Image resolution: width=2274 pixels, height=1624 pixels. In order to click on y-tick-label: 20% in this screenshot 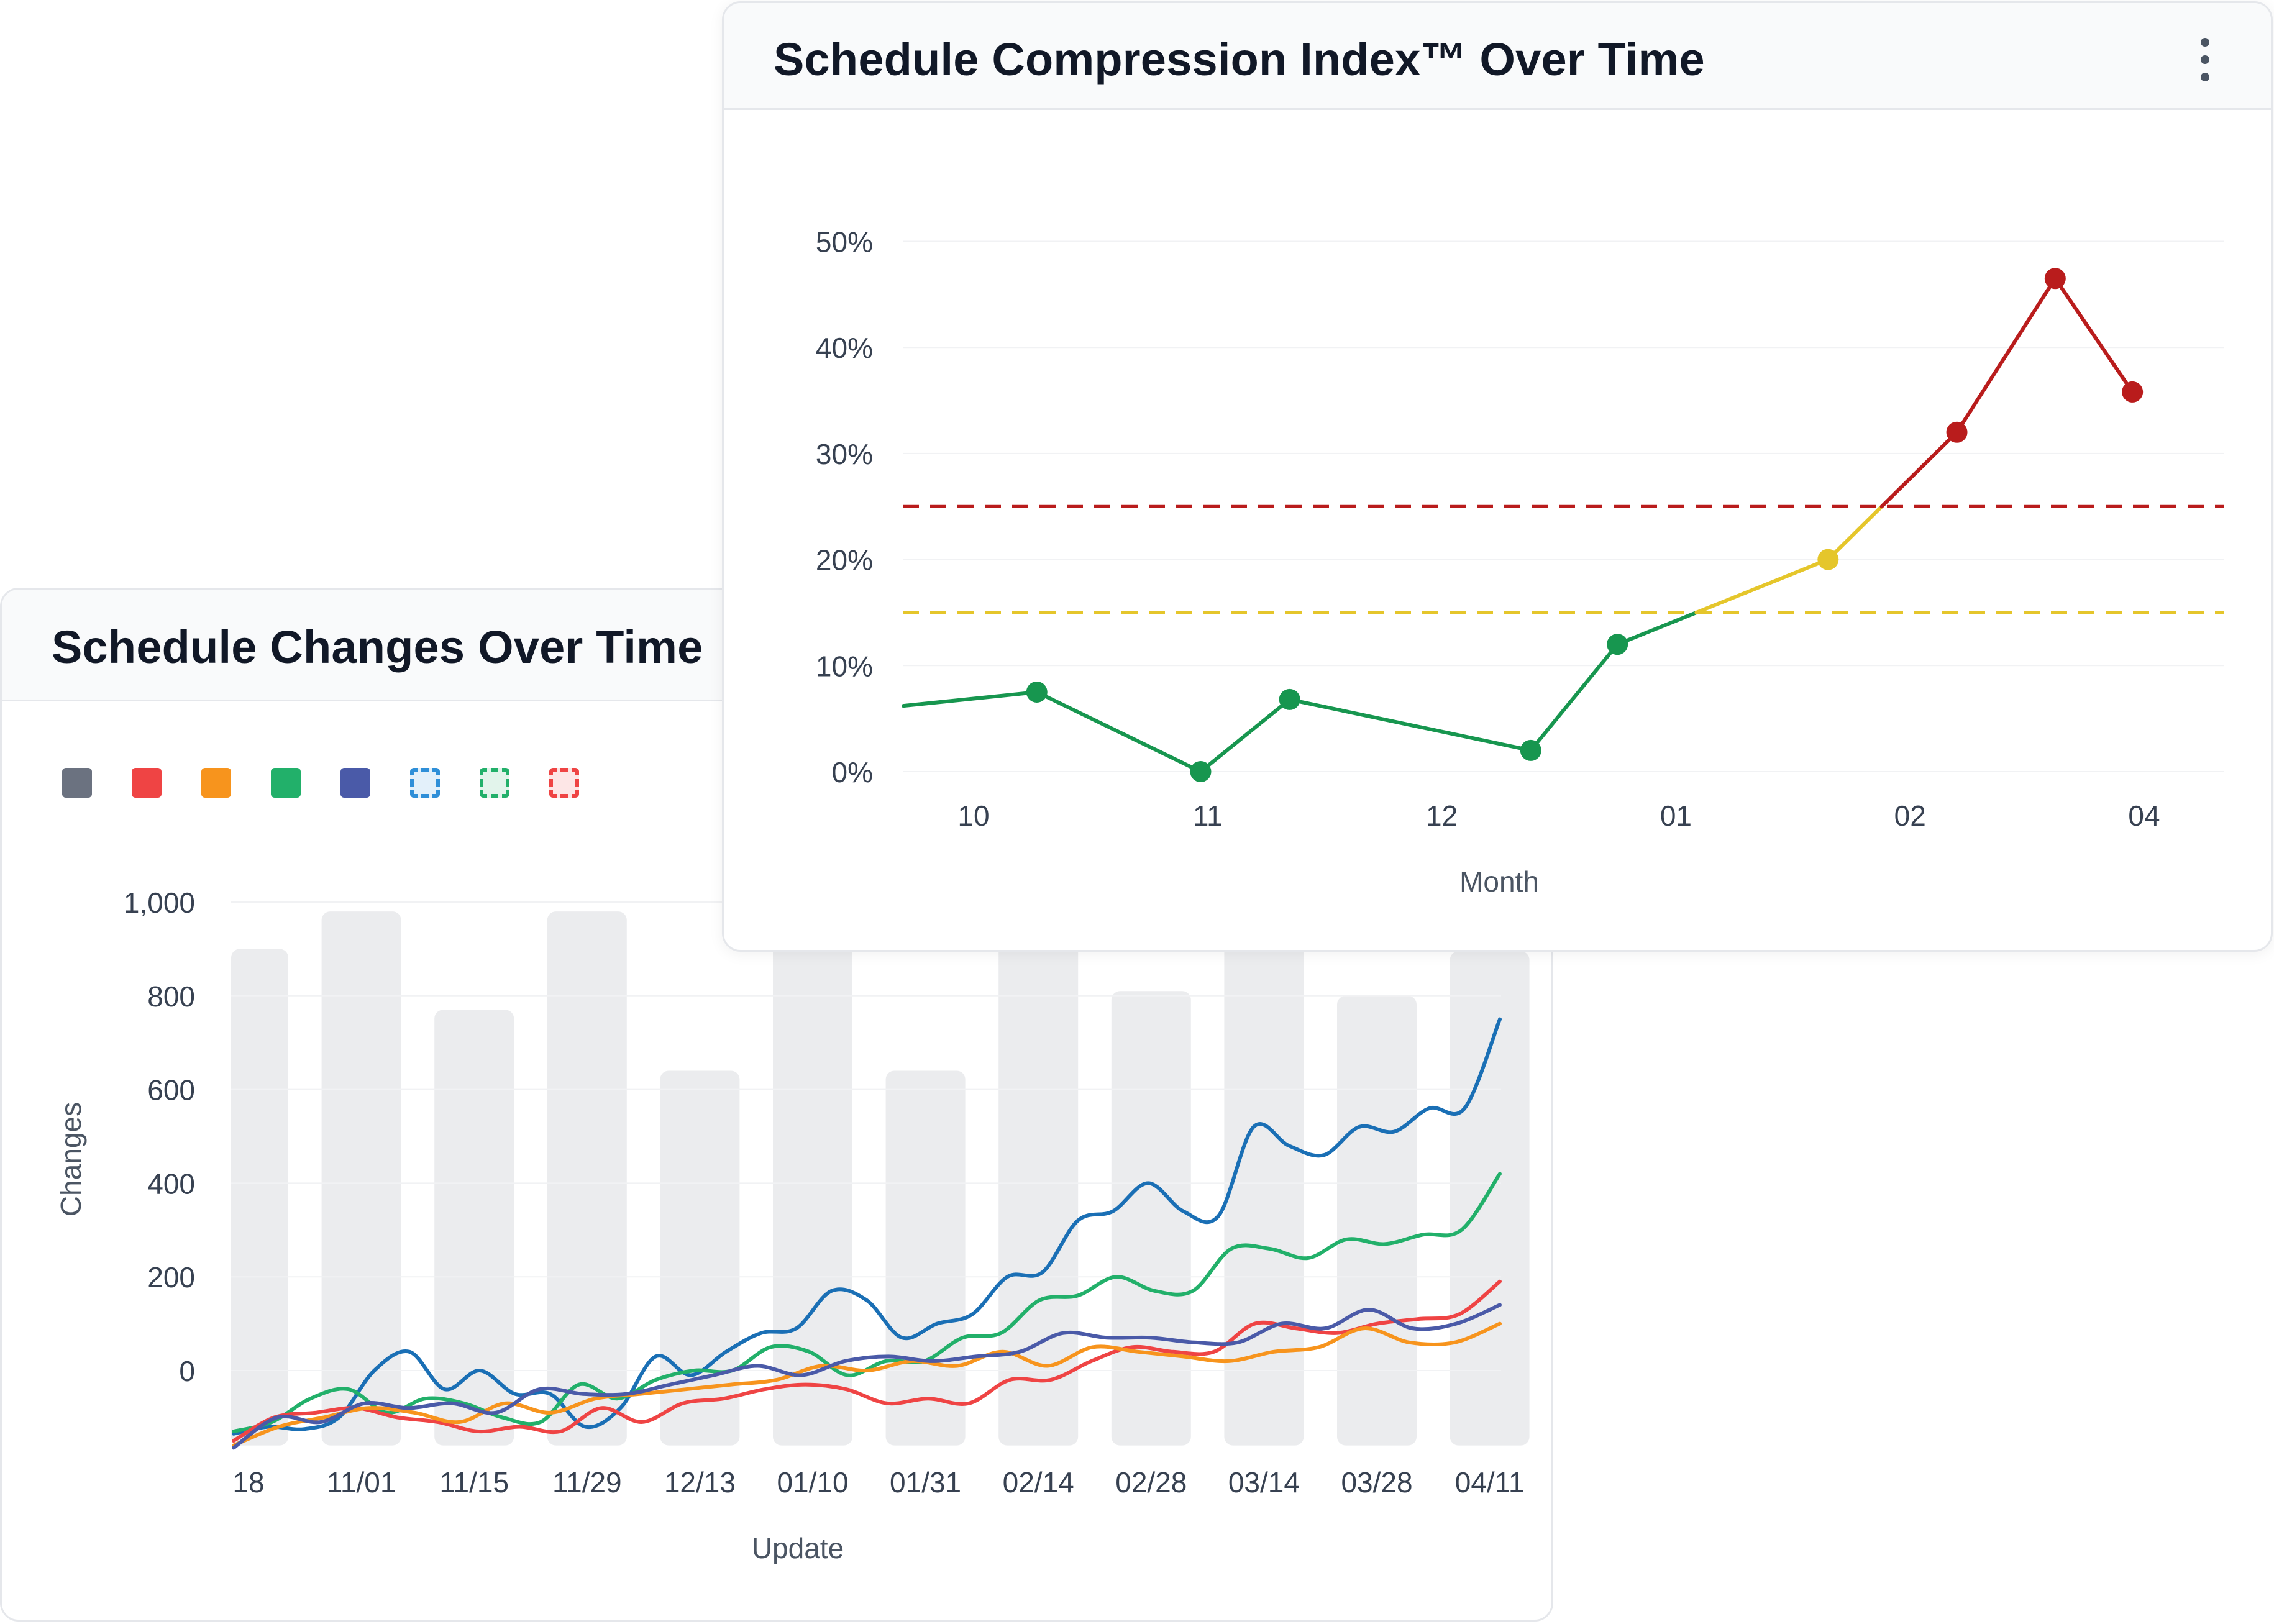, I will do `click(845, 560)`.